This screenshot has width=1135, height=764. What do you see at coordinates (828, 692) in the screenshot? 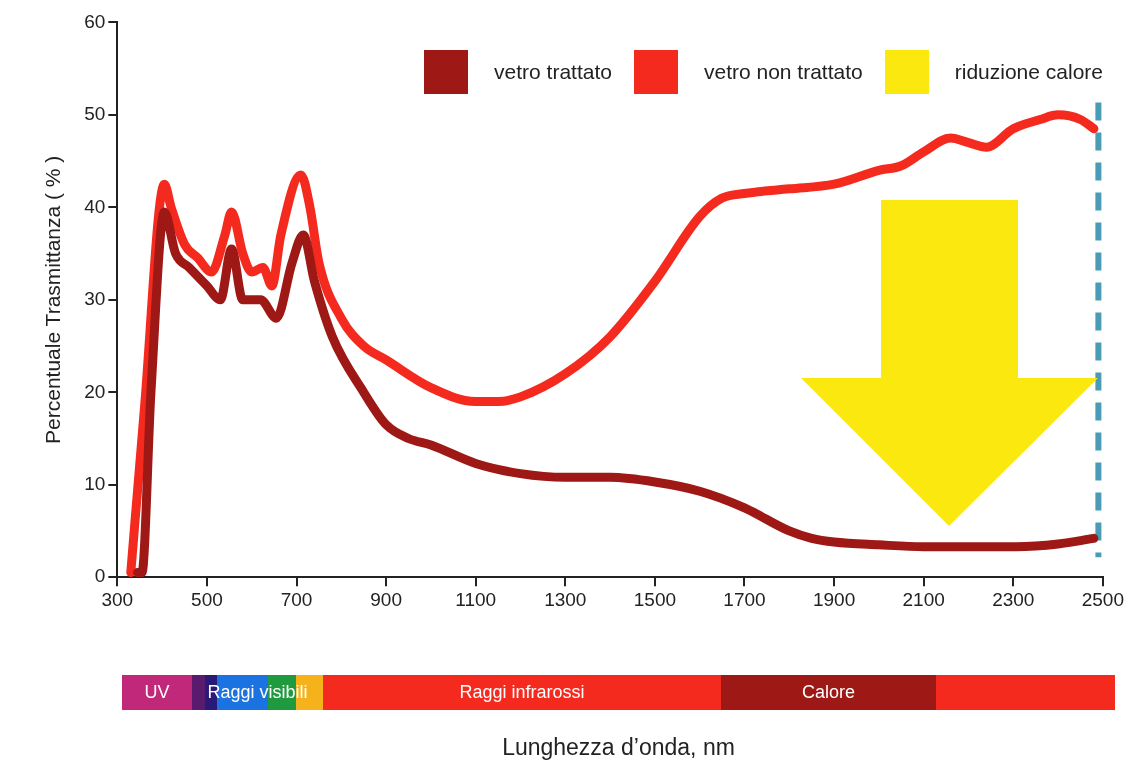
I see `text: Calore` at bounding box center [828, 692].